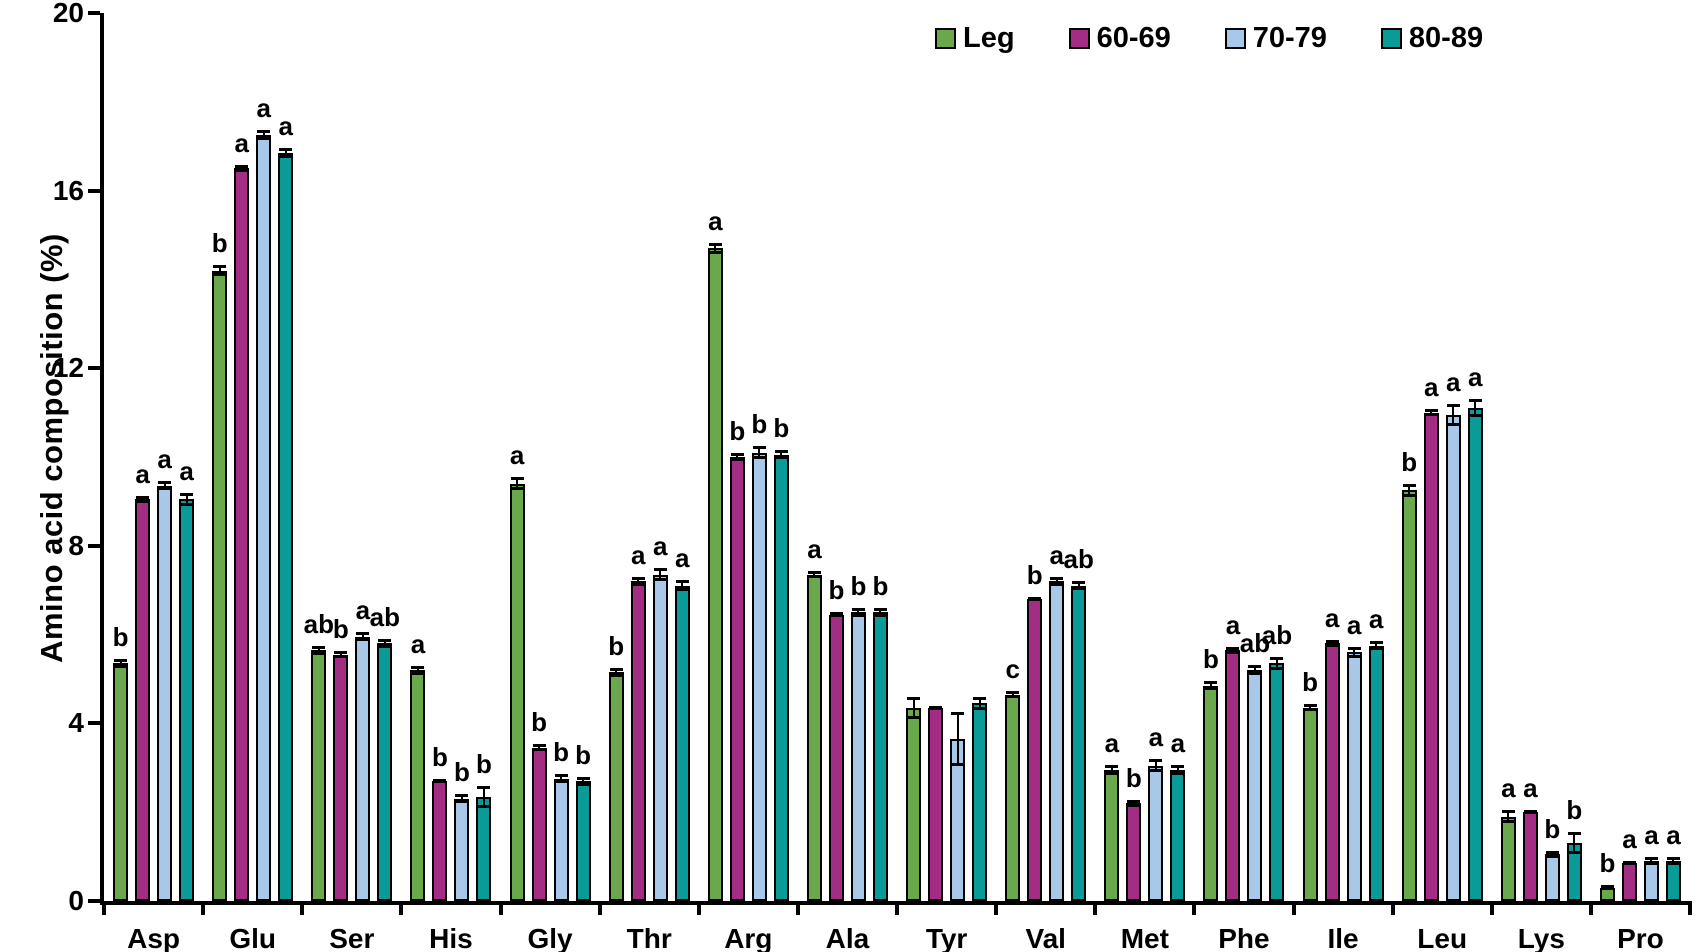 This screenshot has width=1700, height=952. I want to click on bar-ile-leg, so click(1310, 804).